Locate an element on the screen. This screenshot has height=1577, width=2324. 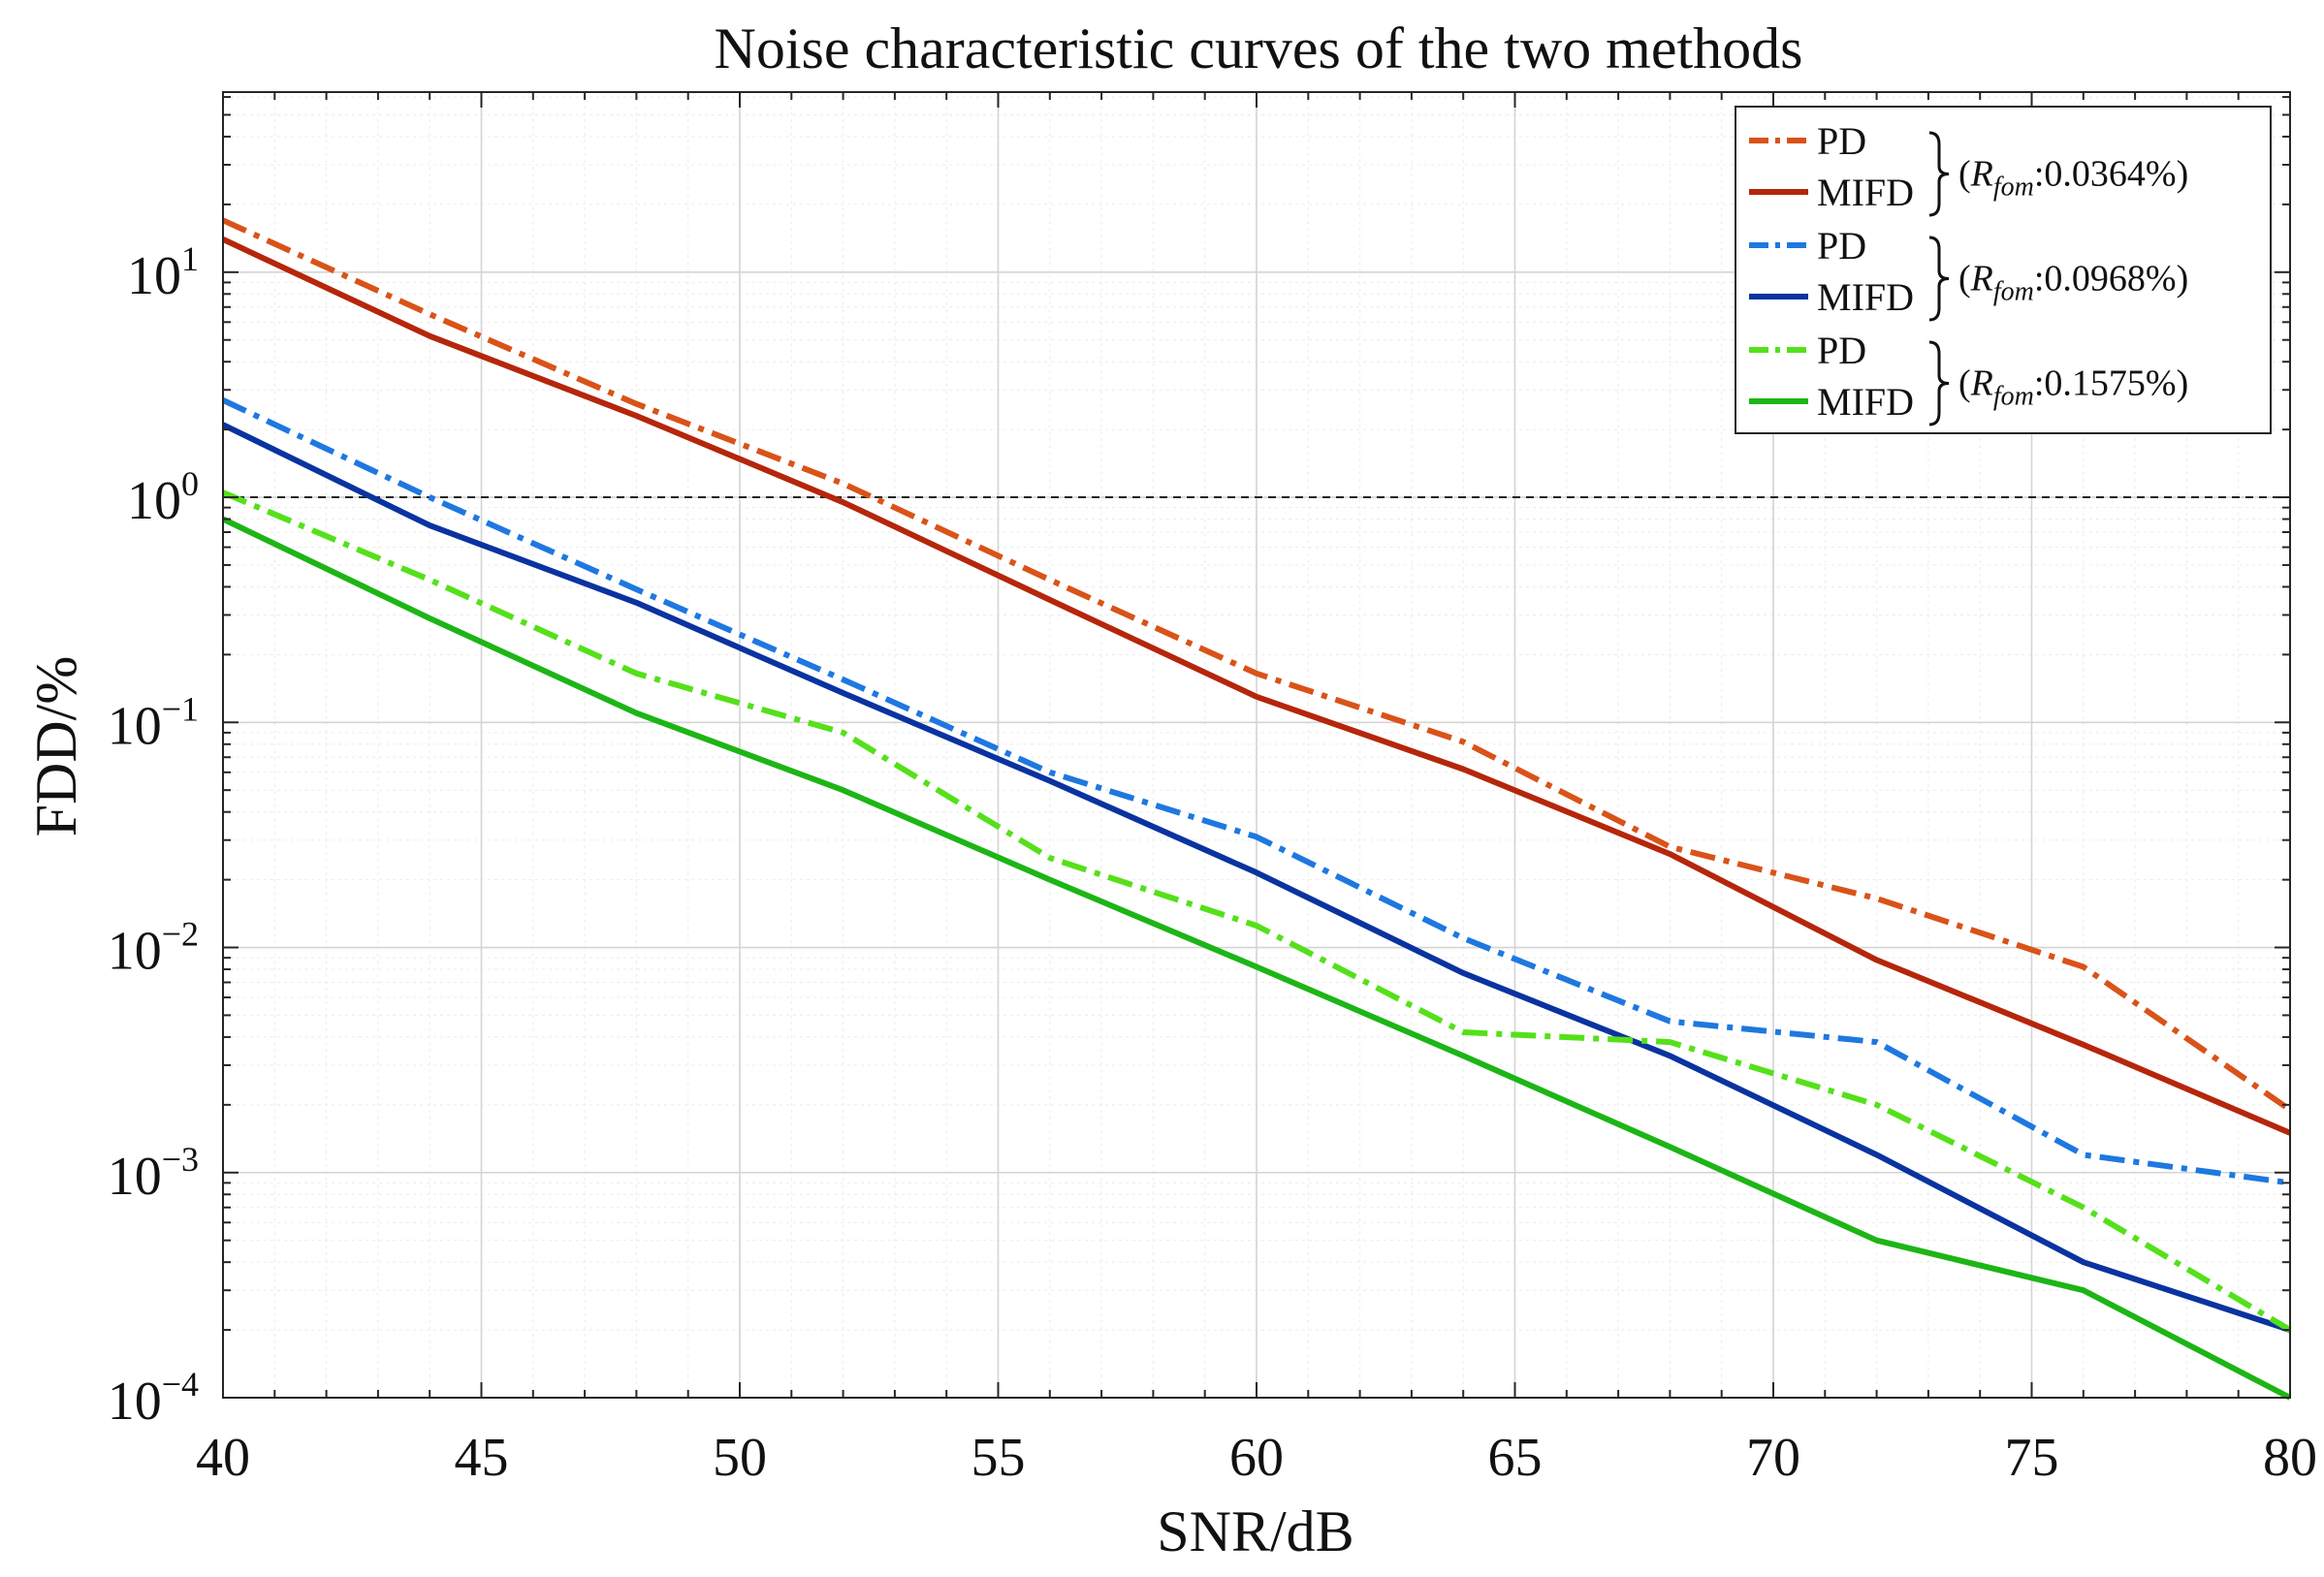
x-tick-label: 65 is located at coordinates (1516, 1458).